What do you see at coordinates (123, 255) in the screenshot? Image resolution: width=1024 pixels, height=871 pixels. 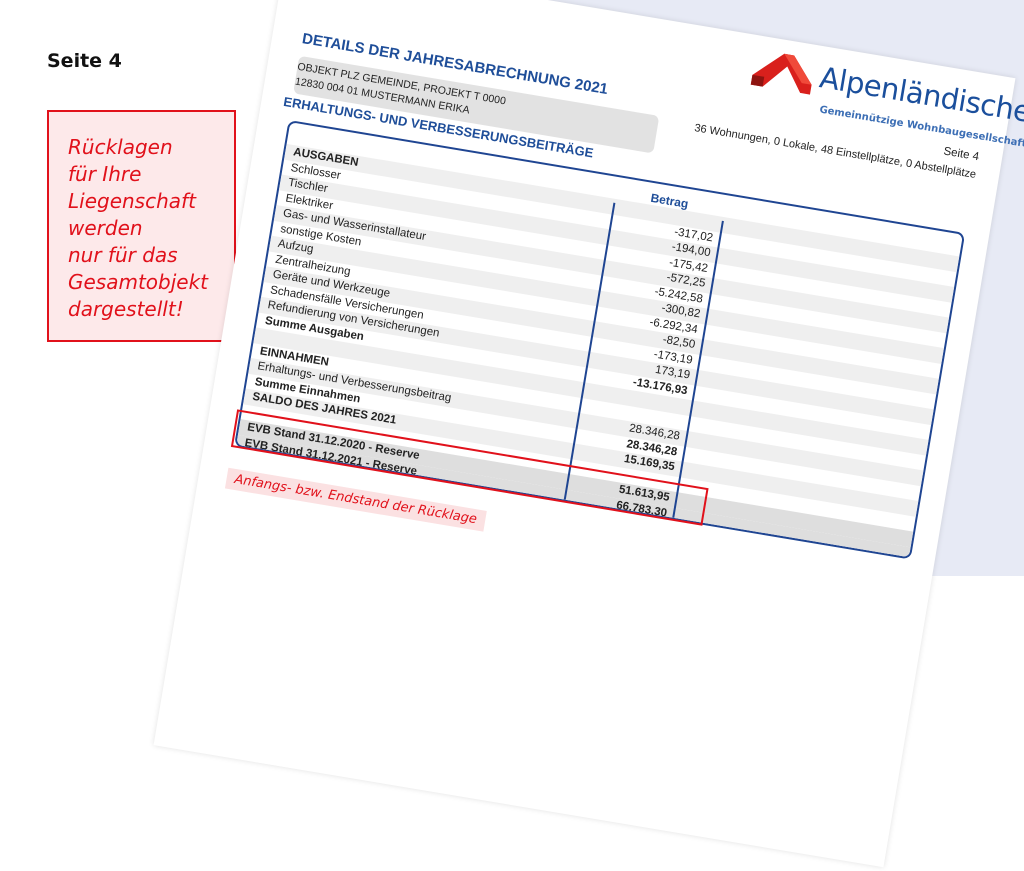 I see `note-line: nur für das` at bounding box center [123, 255].